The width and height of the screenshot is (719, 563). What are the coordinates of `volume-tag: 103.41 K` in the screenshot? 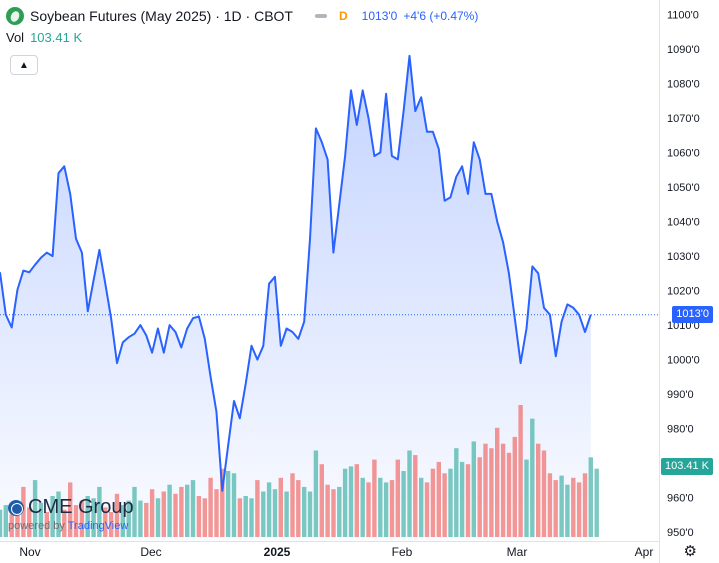 It's located at (686, 466).